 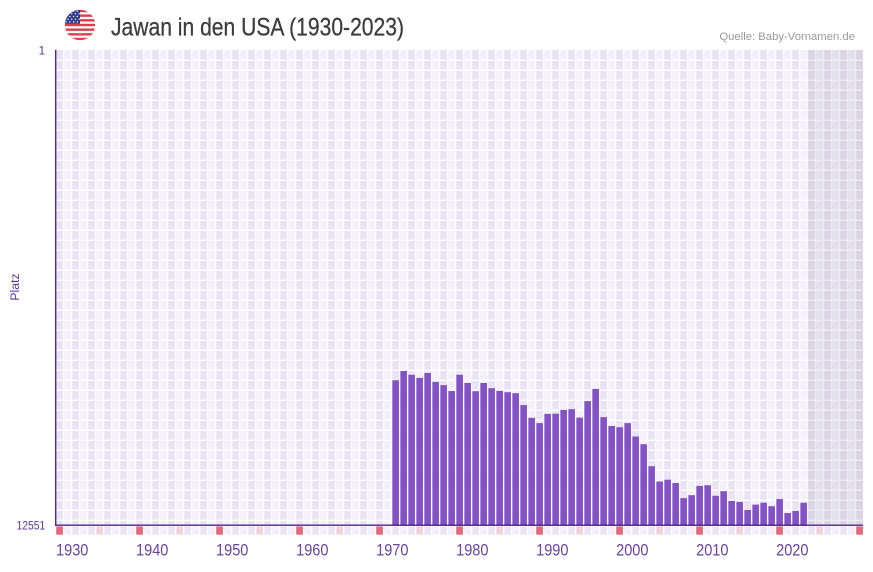 What do you see at coordinates (712, 551) in the screenshot?
I see `svg-text: 2010` at bounding box center [712, 551].